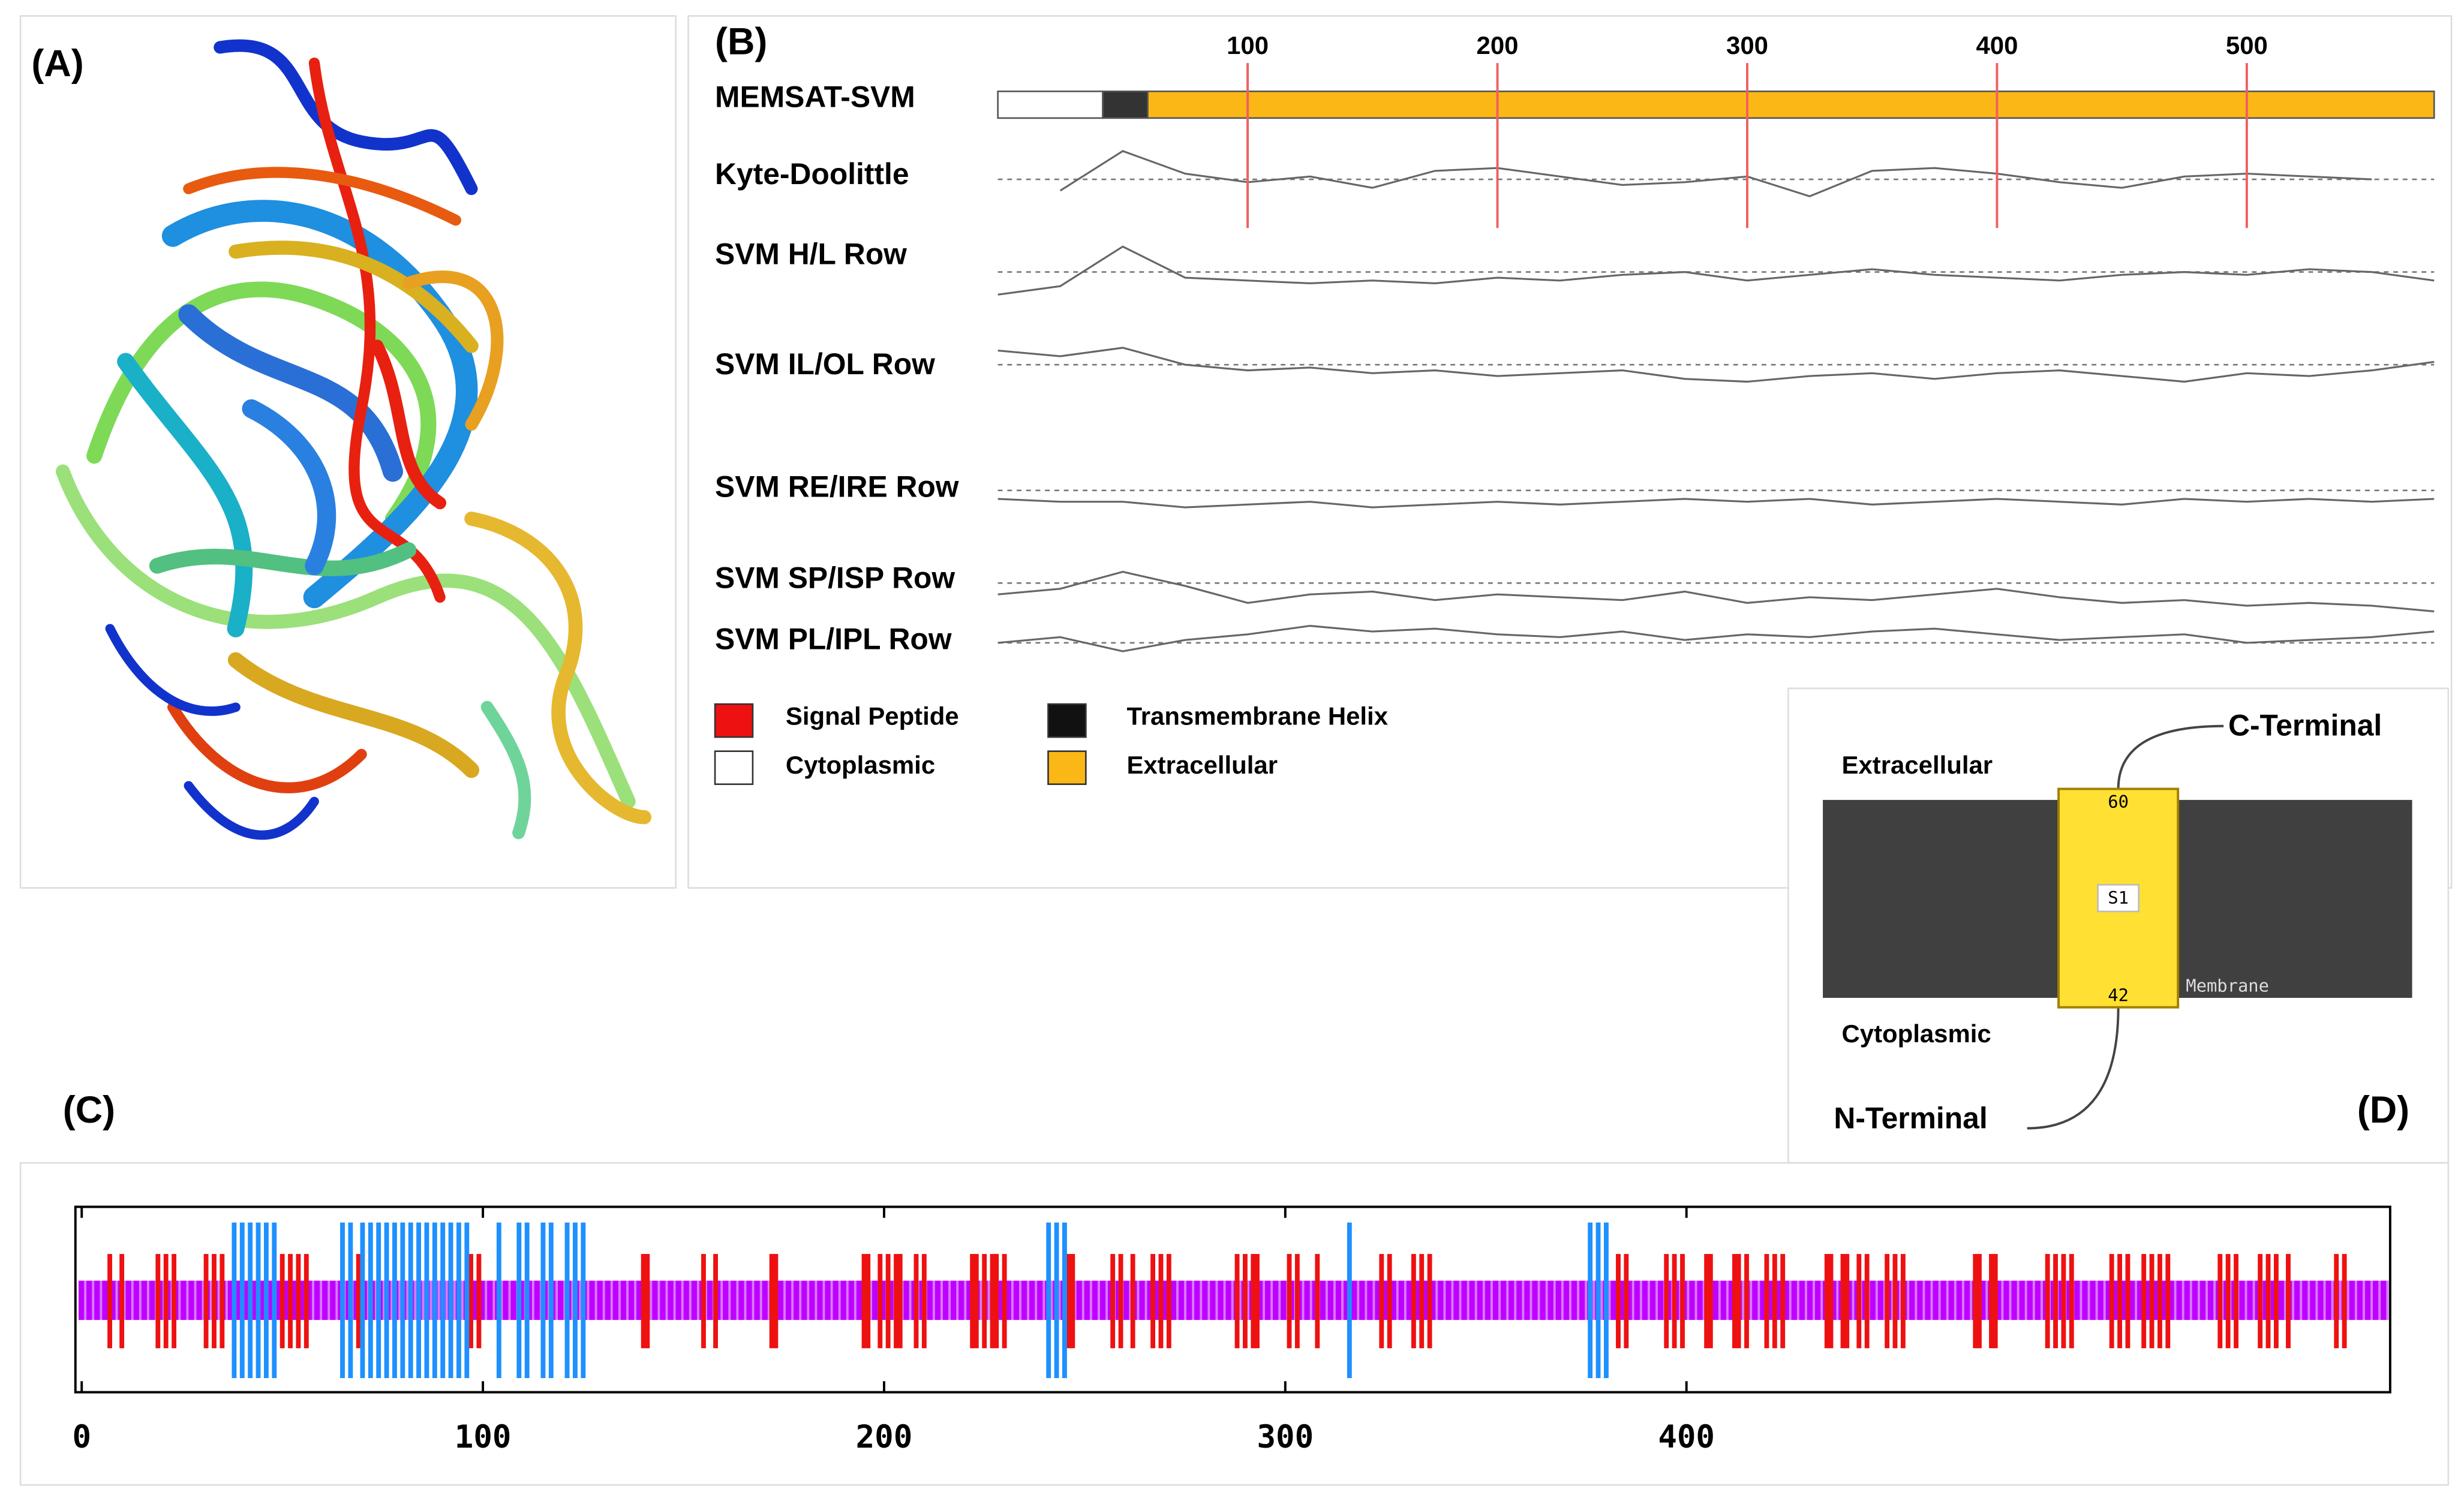 The height and width of the screenshot is (1504, 2464). I want to click on legend-label: Signal Peptide, so click(872, 716).